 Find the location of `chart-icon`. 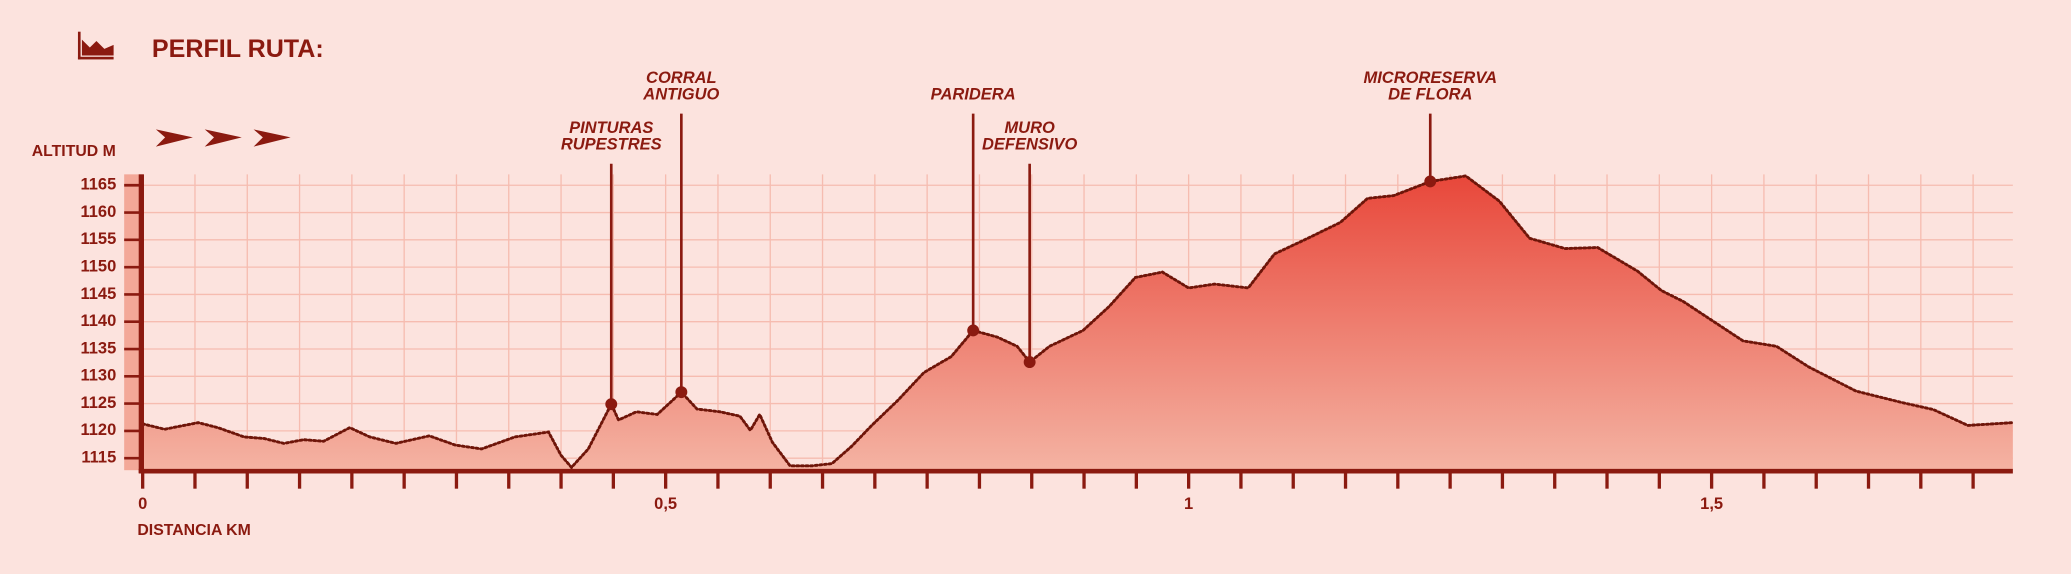

chart-icon is located at coordinates (95, 45).